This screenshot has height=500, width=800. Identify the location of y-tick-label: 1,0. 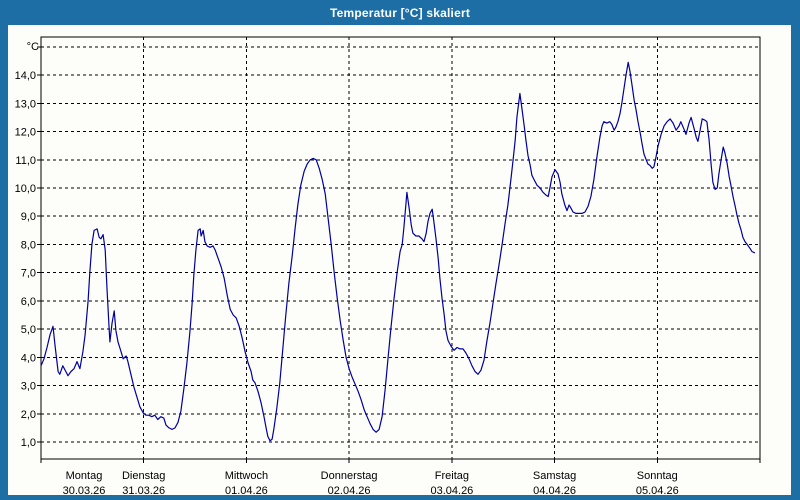
(28, 443).